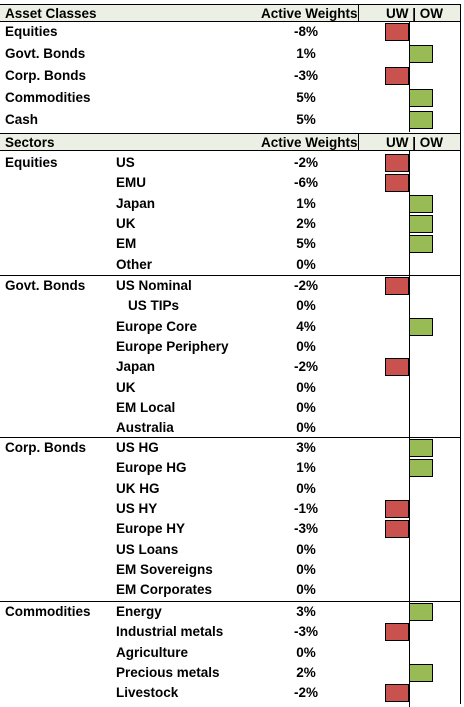 This screenshot has width=464, height=707. What do you see at coordinates (305, 31) in the screenshot?
I see `active-weight-value: -8%` at bounding box center [305, 31].